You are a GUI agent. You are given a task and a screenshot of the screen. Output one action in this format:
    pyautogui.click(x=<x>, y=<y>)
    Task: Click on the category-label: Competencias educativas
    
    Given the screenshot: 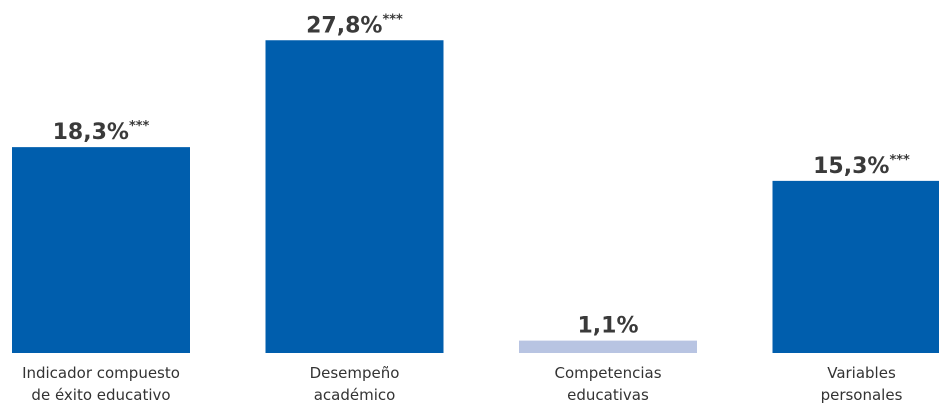 What is the action you would take?
    pyautogui.click(x=607, y=384)
    